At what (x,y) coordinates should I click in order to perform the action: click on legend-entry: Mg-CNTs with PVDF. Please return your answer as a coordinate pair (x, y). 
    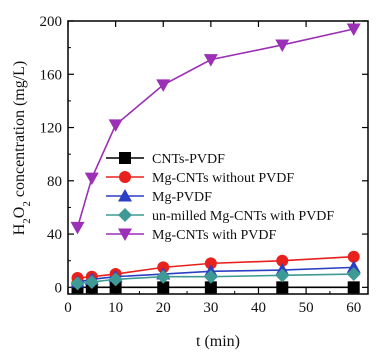
    Looking at the image, I should click on (191, 235).